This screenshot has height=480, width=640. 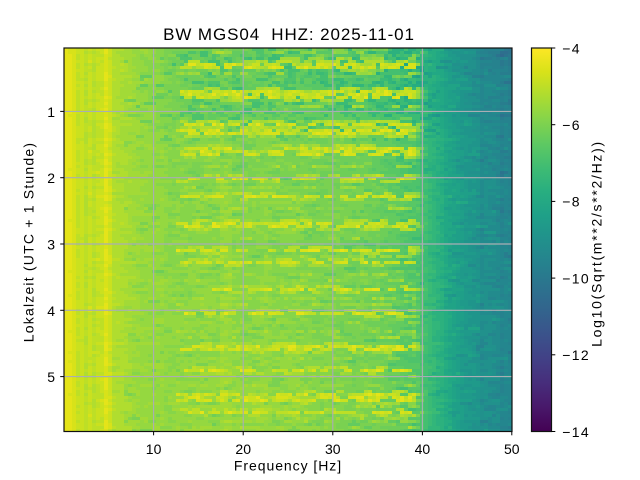 What do you see at coordinates (576, 278) in the screenshot?
I see `svg-text: −10` at bounding box center [576, 278].